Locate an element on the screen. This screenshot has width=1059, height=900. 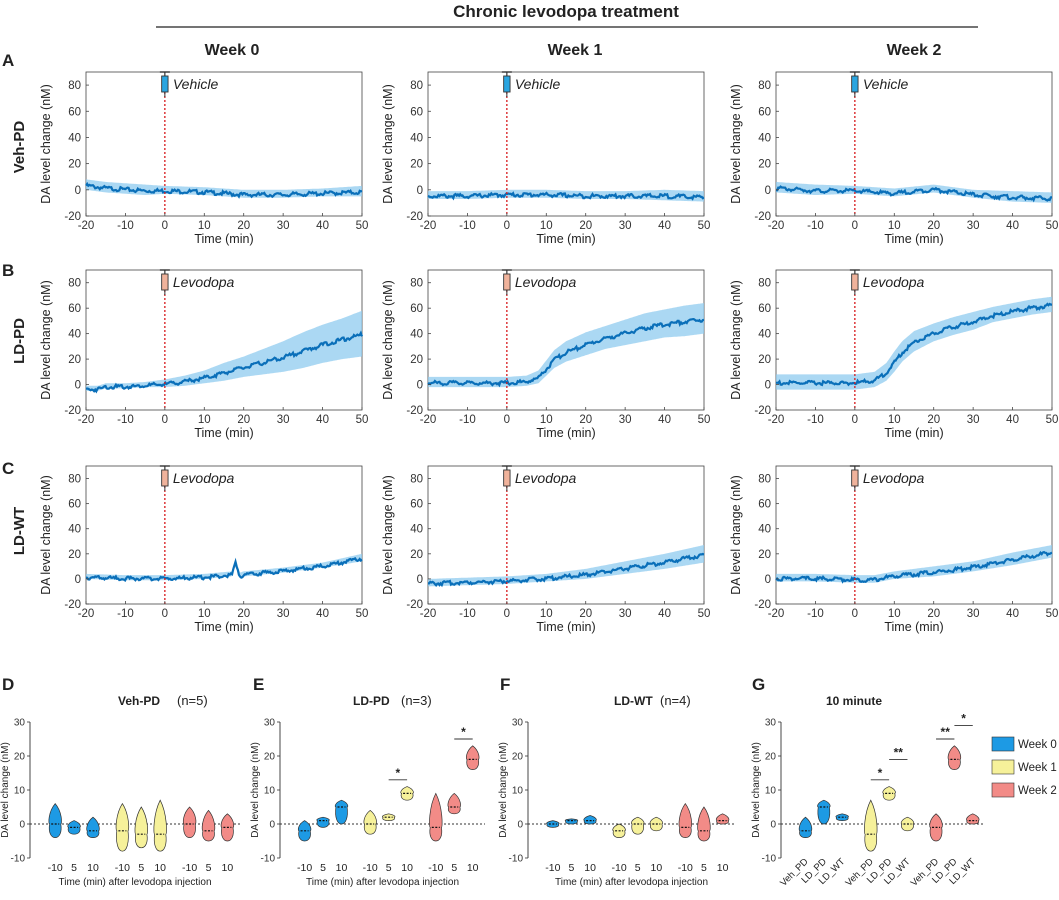
panel-title-f: LD-WT (n=4) is located at coordinates (652, 700).